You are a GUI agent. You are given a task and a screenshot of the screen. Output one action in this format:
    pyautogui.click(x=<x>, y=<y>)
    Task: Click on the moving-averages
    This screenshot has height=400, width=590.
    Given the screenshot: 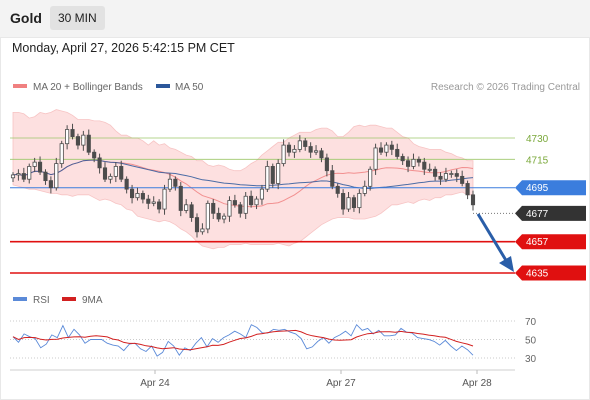 What is the action you would take?
    pyautogui.click(x=243, y=183)
    